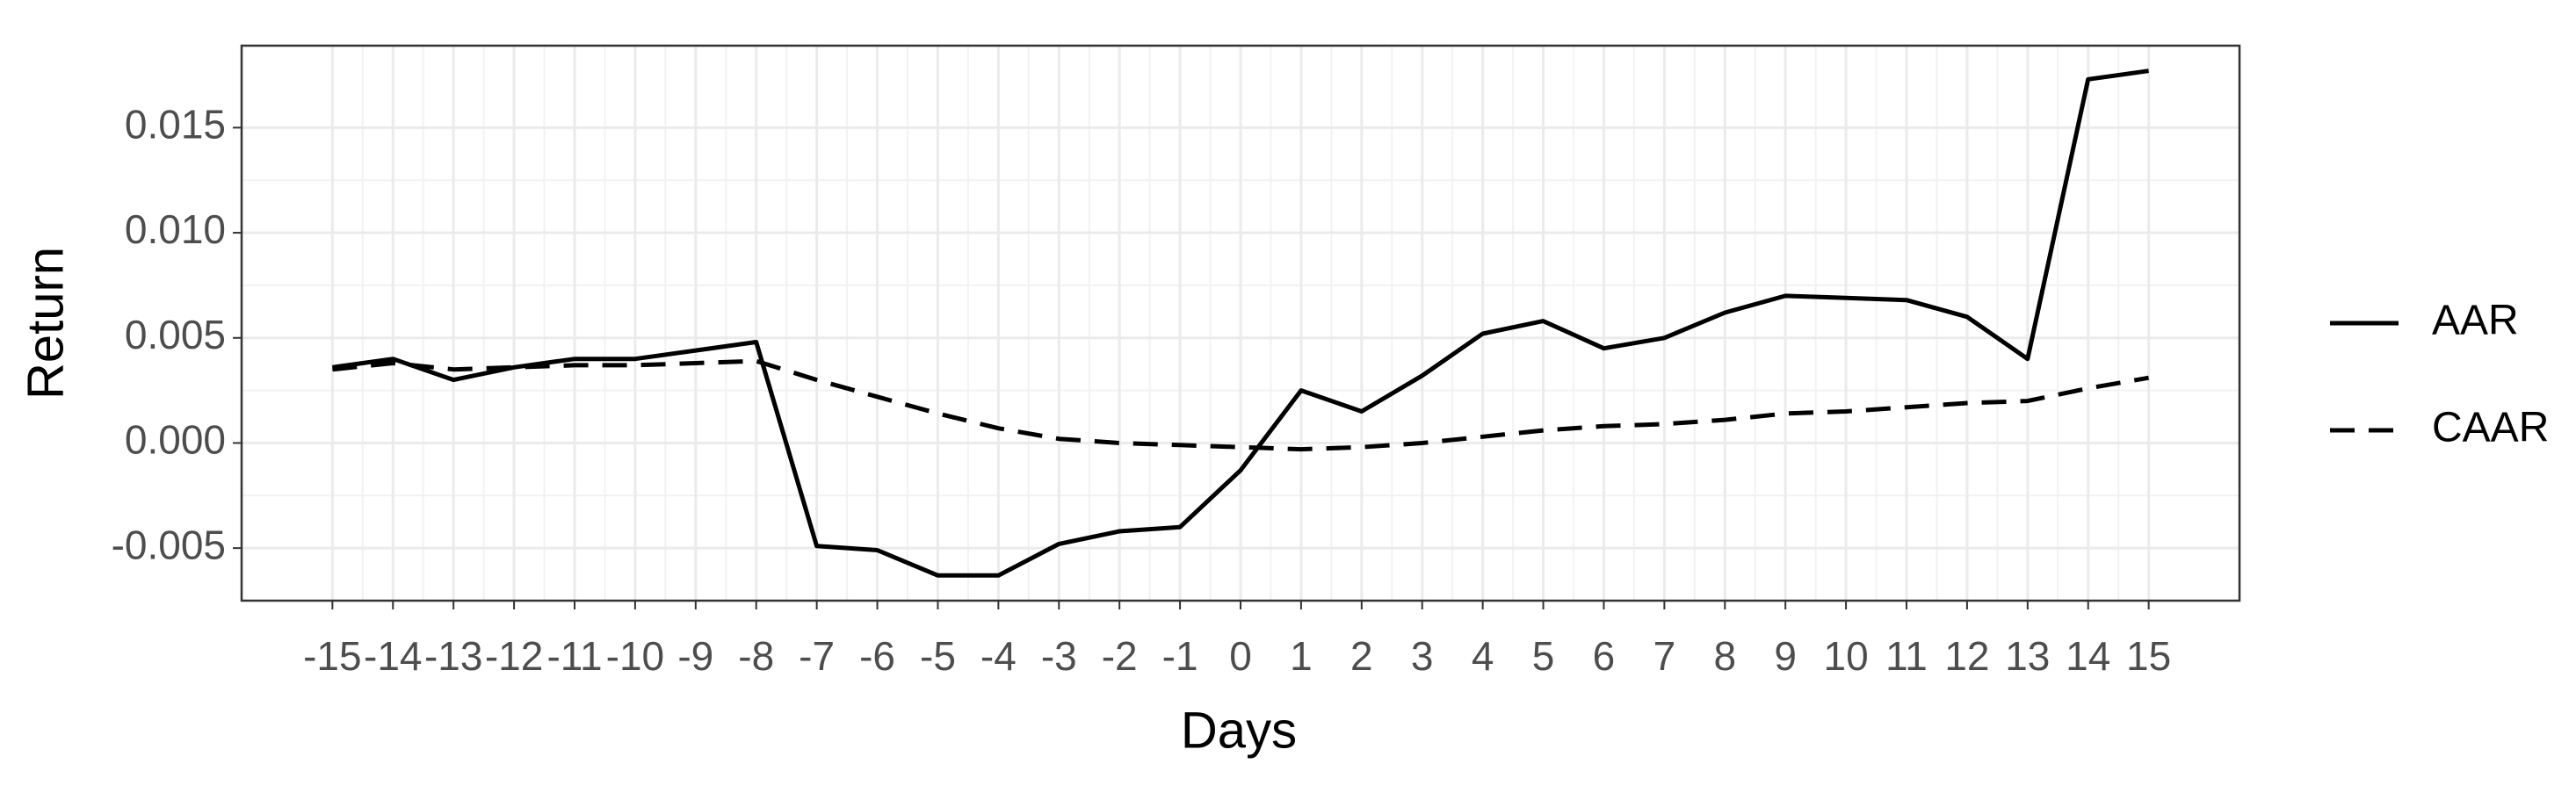 The image size is (2576, 800). What do you see at coordinates (1604, 656) in the screenshot?
I see `x-tick-label: 6` at bounding box center [1604, 656].